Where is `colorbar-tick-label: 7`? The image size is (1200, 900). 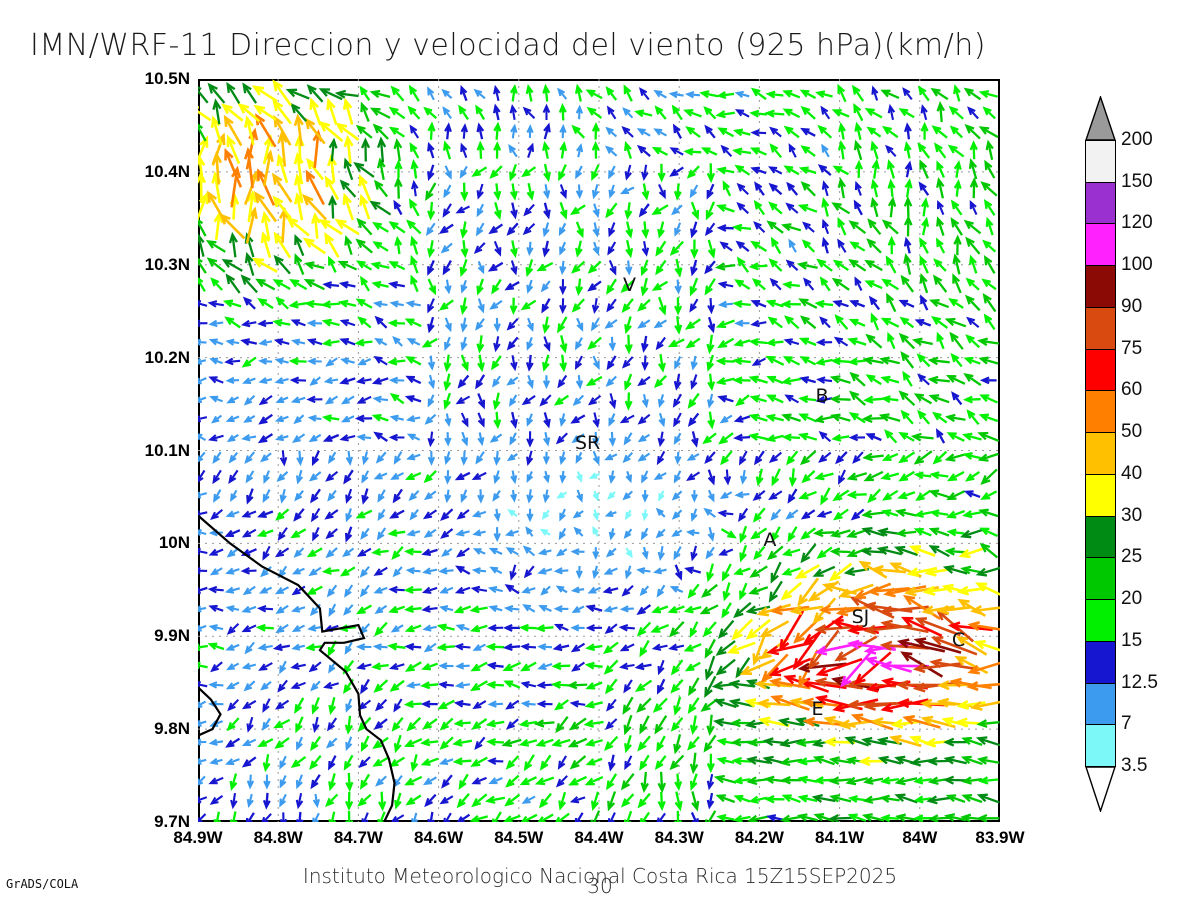
colorbar-tick-label: 7 is located at coordinates (1126, 724).